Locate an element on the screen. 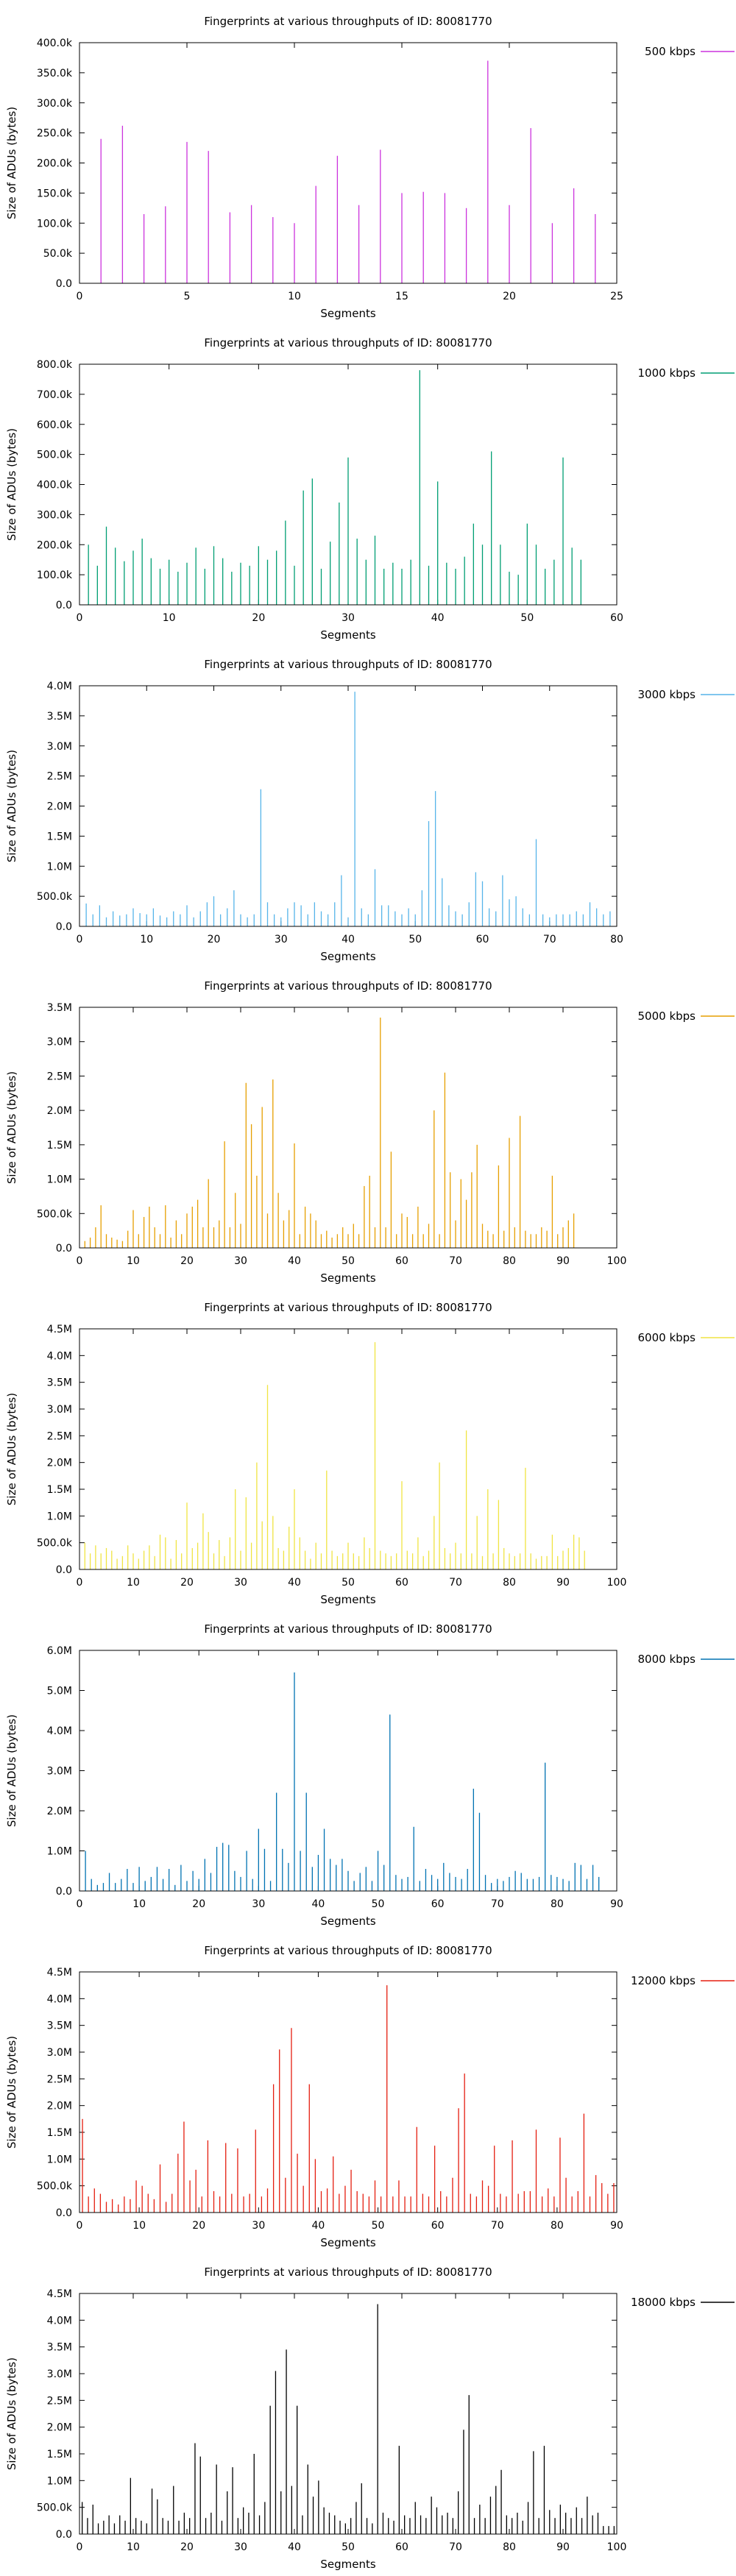 Image resolution: width=736 pixels, height=2576 pixels. y-tick-label: 600.0k is located at coordinates (55, 425).